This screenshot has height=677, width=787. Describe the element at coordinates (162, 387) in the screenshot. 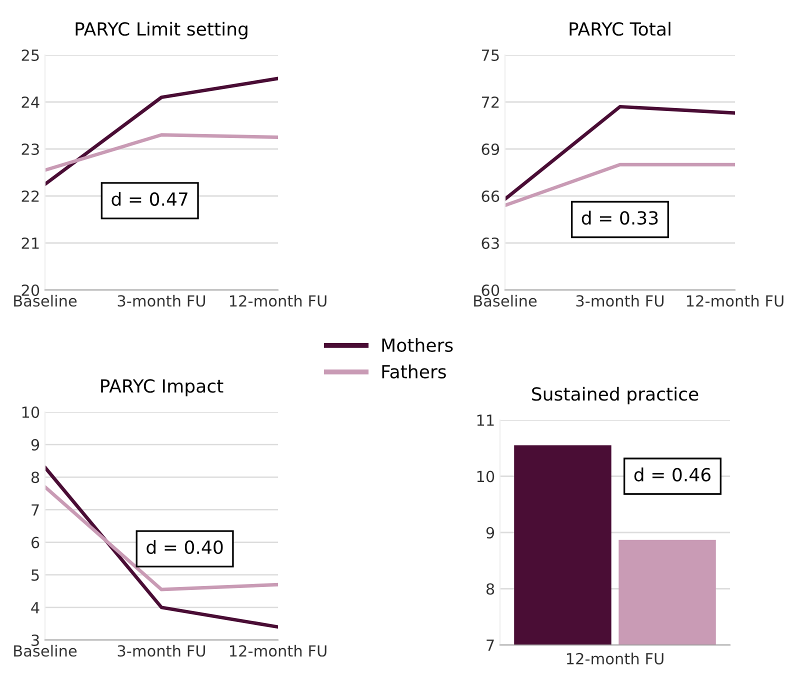

I see `chart-title: PARYC Impact` at that location.